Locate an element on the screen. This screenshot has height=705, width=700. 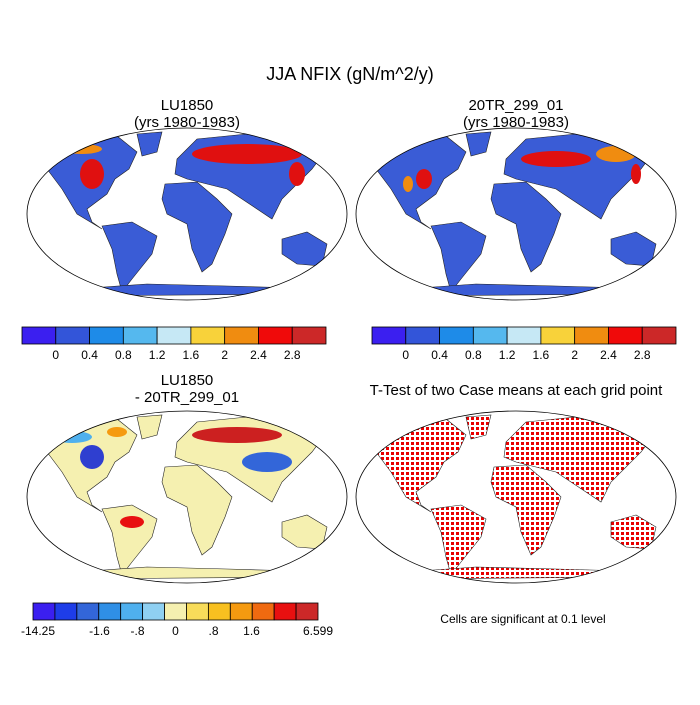
colorbar-tick-label: -1.6 is located at coordinates (99, 631).